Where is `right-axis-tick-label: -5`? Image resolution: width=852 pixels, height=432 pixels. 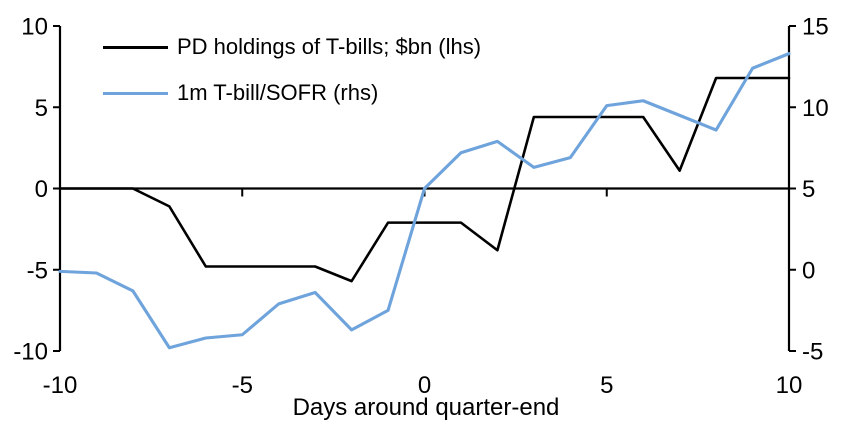 right-axis-tick-label: -5 is located at coordinates (812, 352).